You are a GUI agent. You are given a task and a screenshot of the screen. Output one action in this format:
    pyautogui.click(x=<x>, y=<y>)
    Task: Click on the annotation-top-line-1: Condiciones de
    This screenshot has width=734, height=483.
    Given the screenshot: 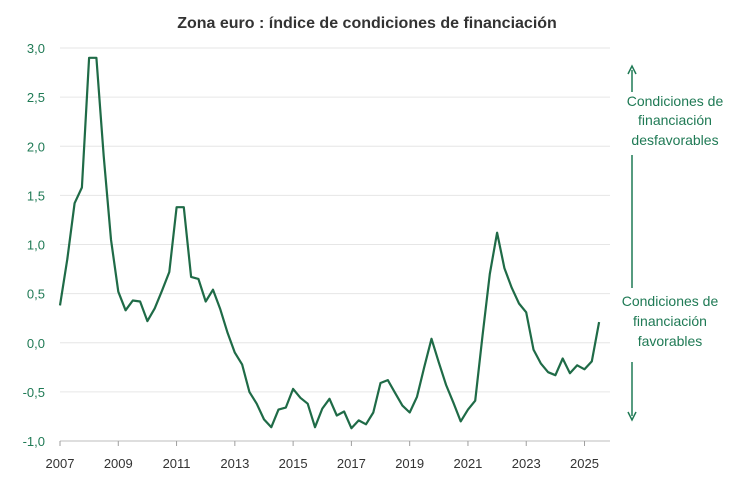 What is the action you would take?
    pyautogui.click(x=675, y=101)
    